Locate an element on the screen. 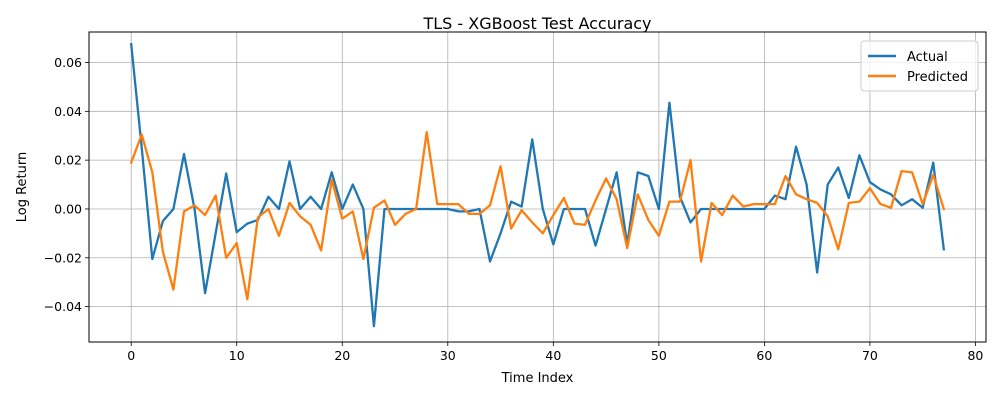  x-axis-label: Time Index is located at coordinates (537, 378).